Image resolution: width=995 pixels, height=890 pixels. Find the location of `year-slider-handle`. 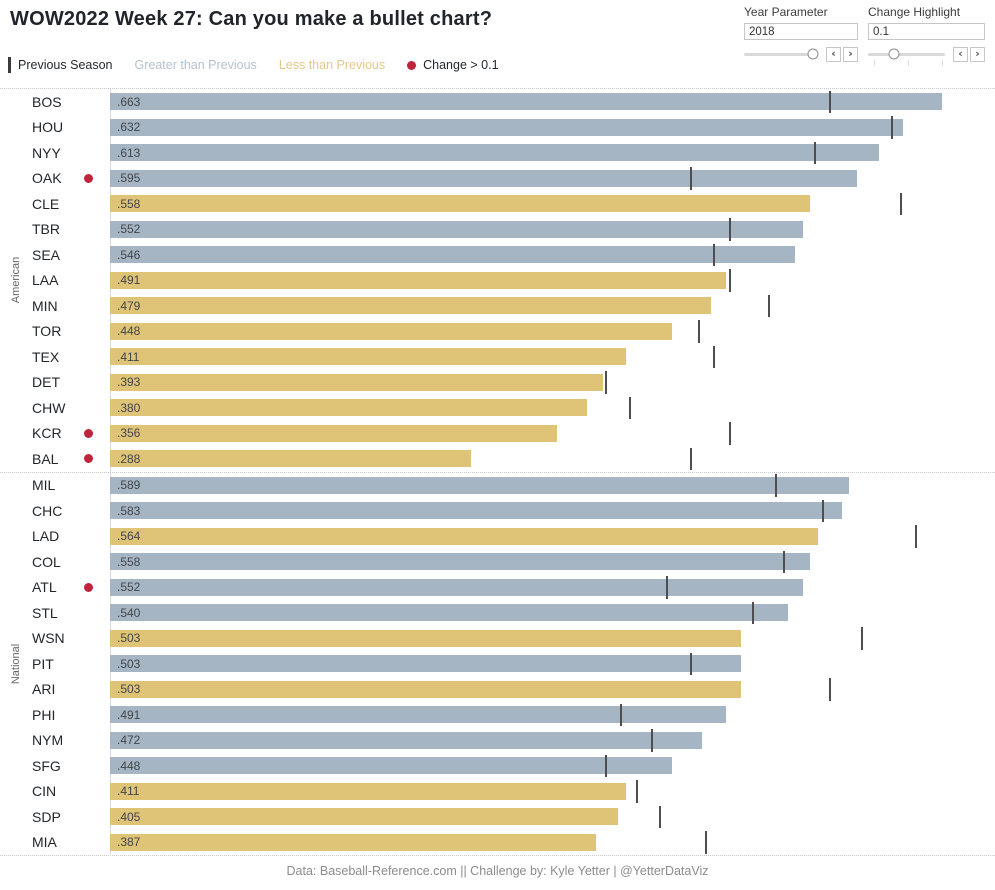

year-slider-handle is located at coordinates (813, 54).